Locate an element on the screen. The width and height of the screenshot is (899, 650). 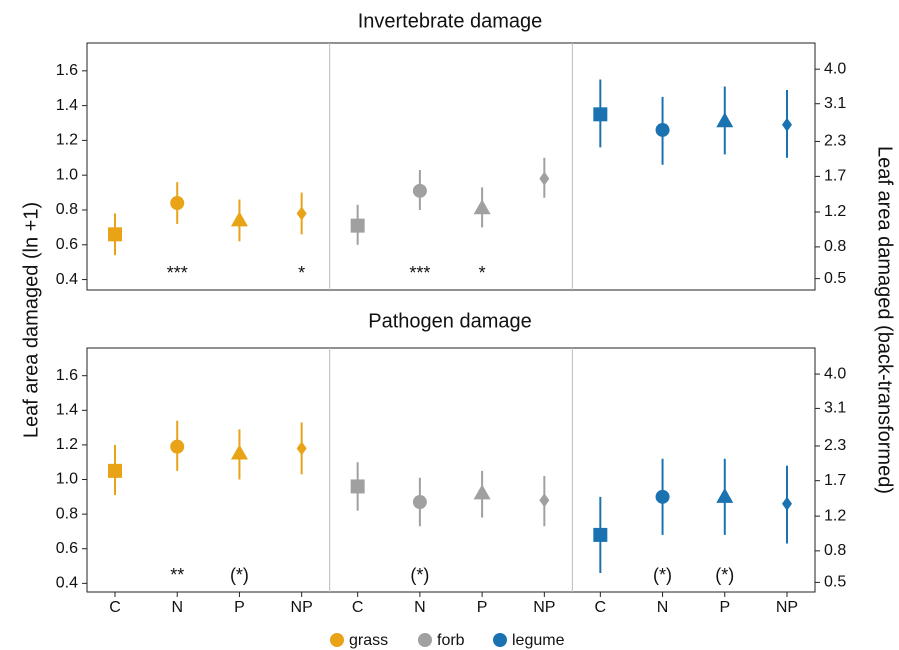
legend-label: grass is located at coordinates (368, 640).